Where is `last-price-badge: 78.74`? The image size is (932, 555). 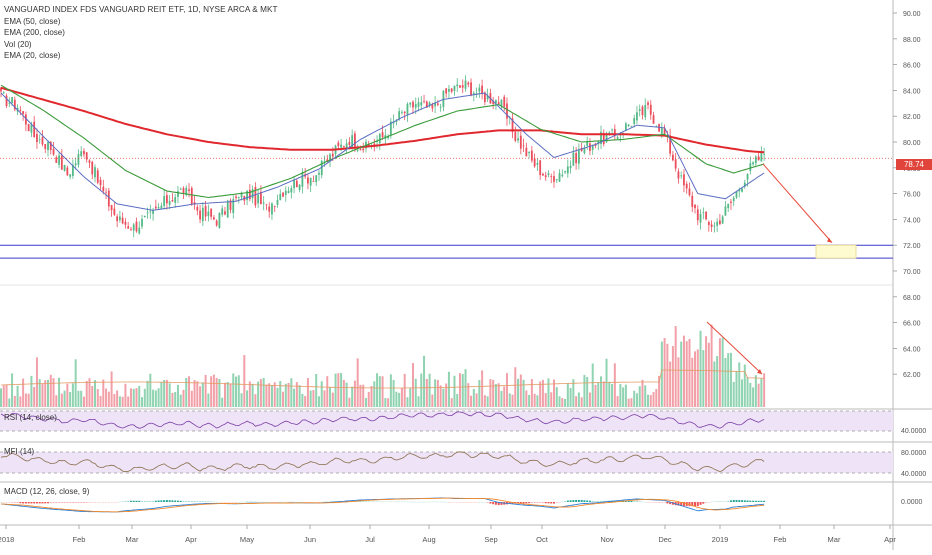 last-price-badge: 78.74 is located at coordinates (914, 164).